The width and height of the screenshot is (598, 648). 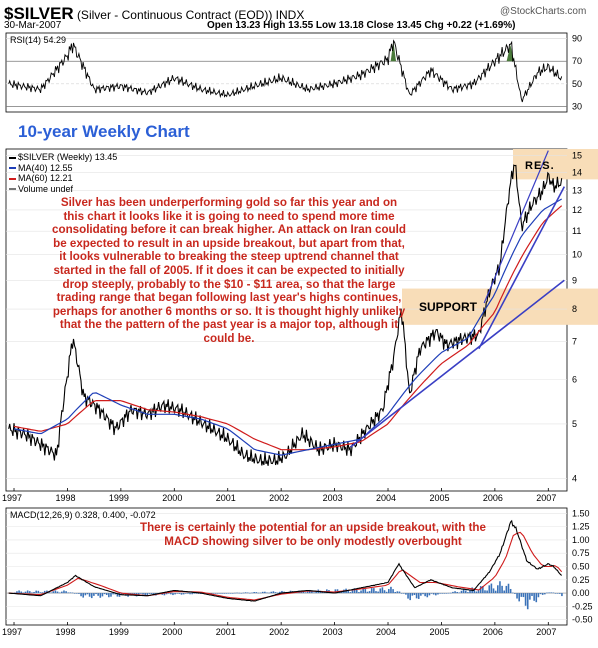 I want to click on year-label: 2002, so click(x=279, y=632).